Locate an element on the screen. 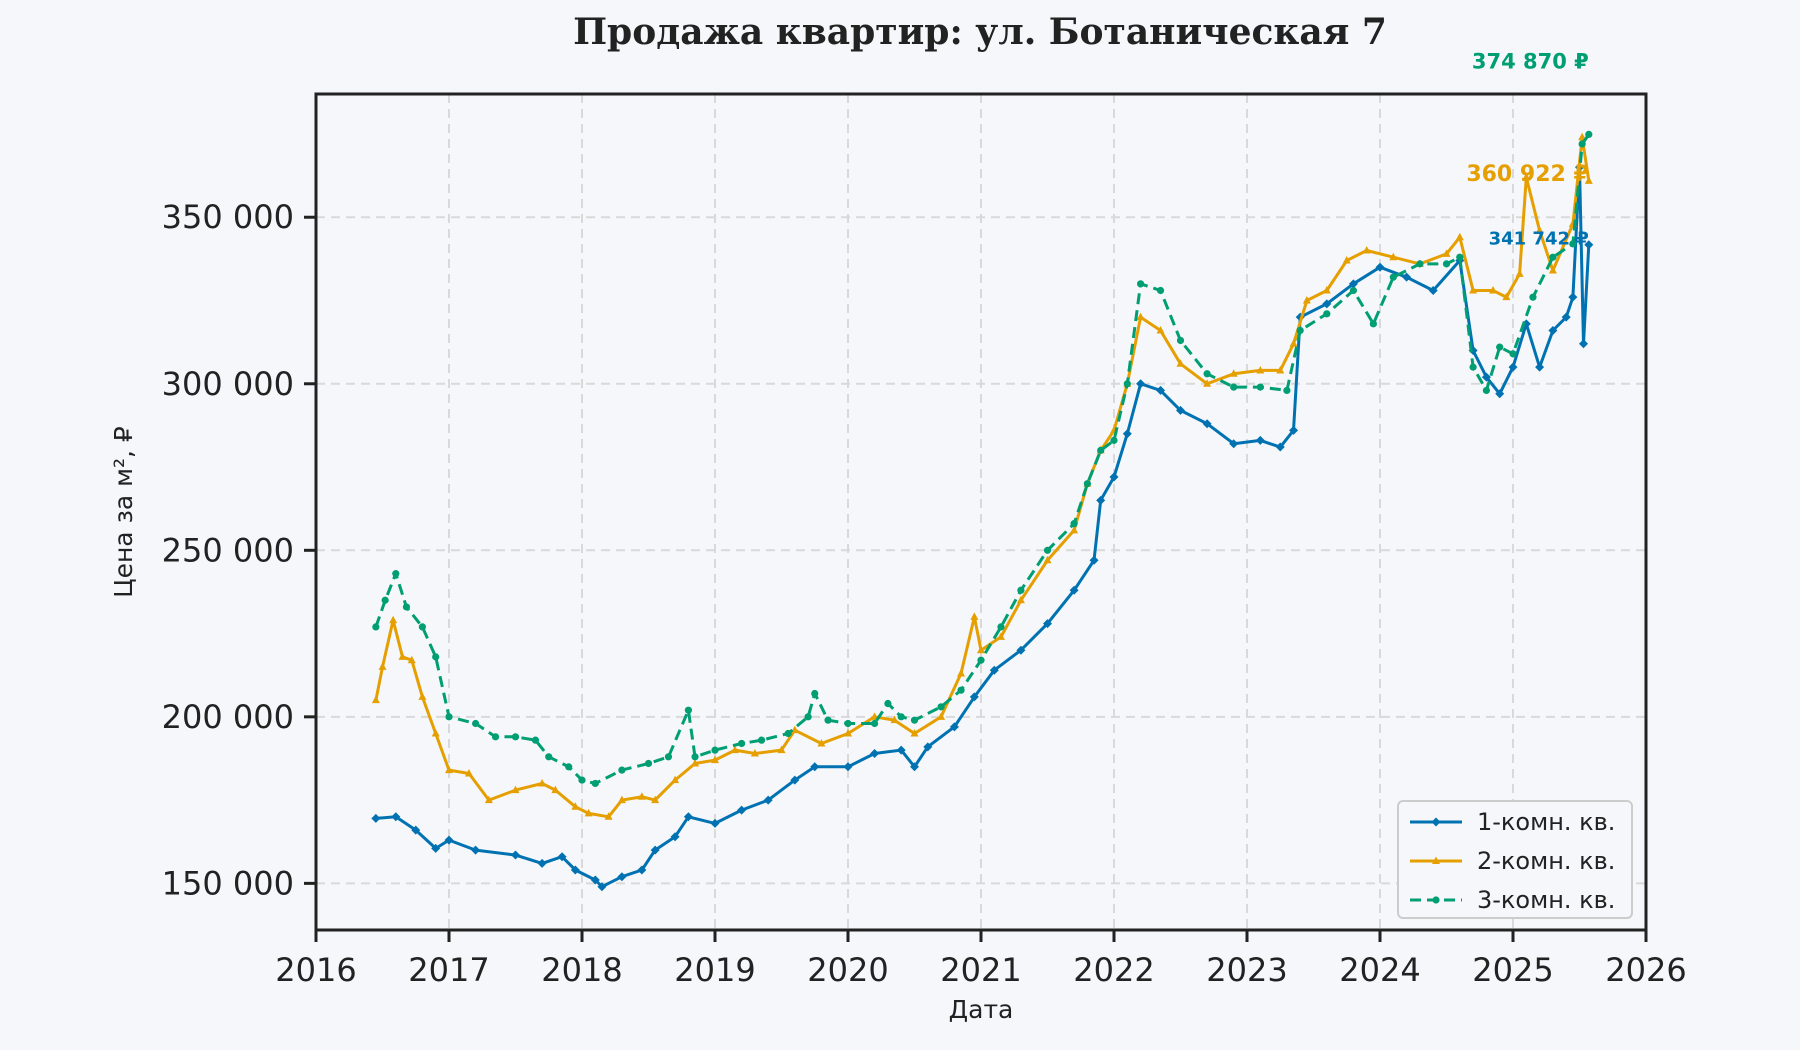 This screenshot has height=1050, width=1800. legend: 1-комн. кв. 2-комн. кв. 3-комн. кв. is located at coordinates (1515, 859).